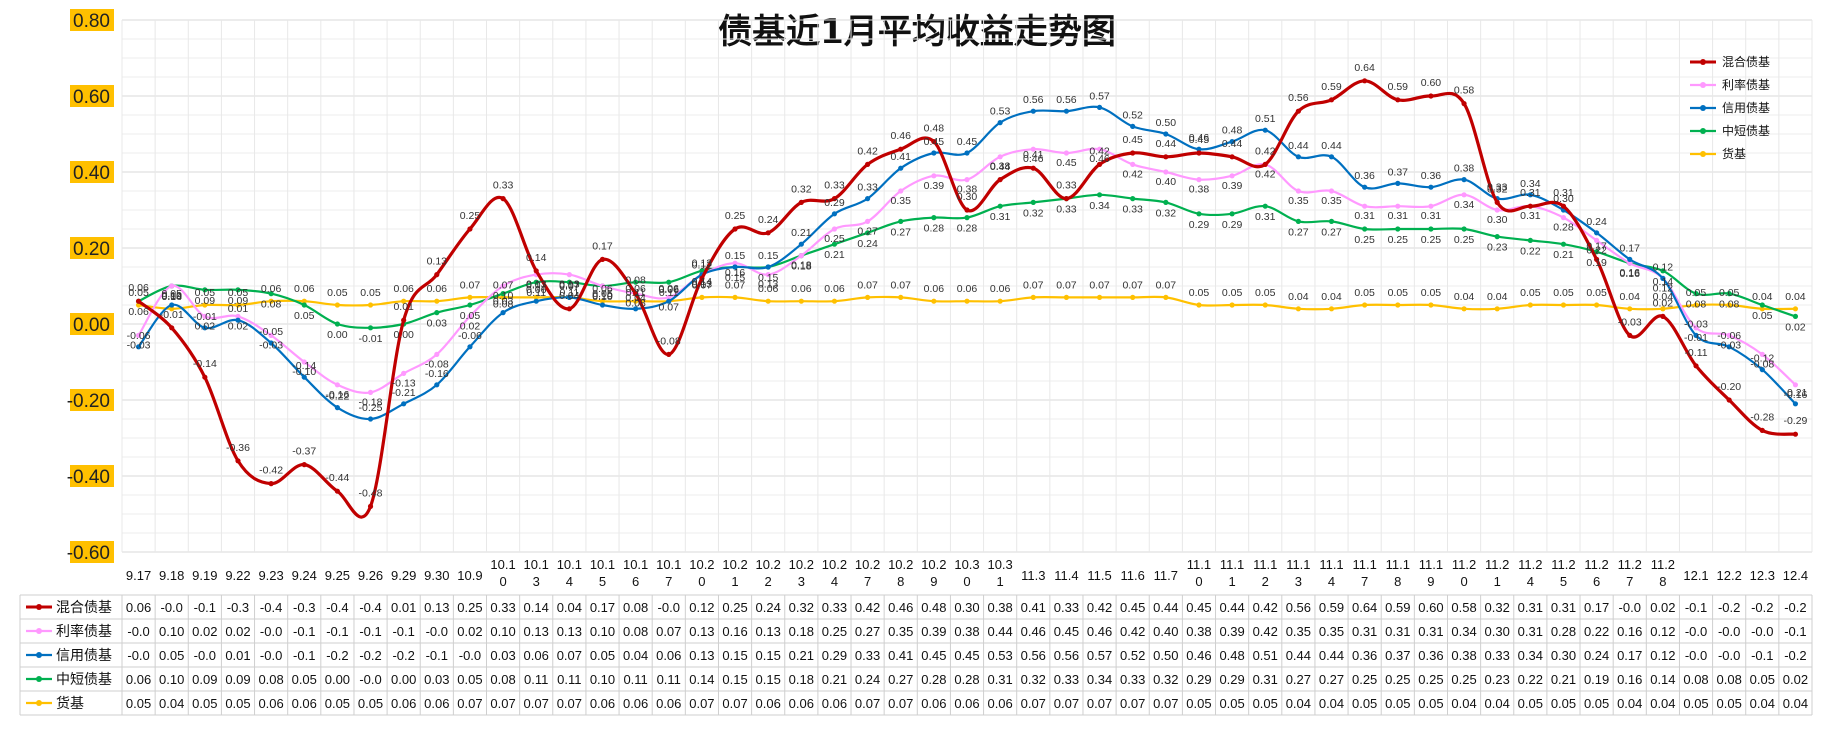  What do you see at coordinates (1298, 146) in the screenshot?
I see `data-label: 0.44` at bounding box center [1298, 146].